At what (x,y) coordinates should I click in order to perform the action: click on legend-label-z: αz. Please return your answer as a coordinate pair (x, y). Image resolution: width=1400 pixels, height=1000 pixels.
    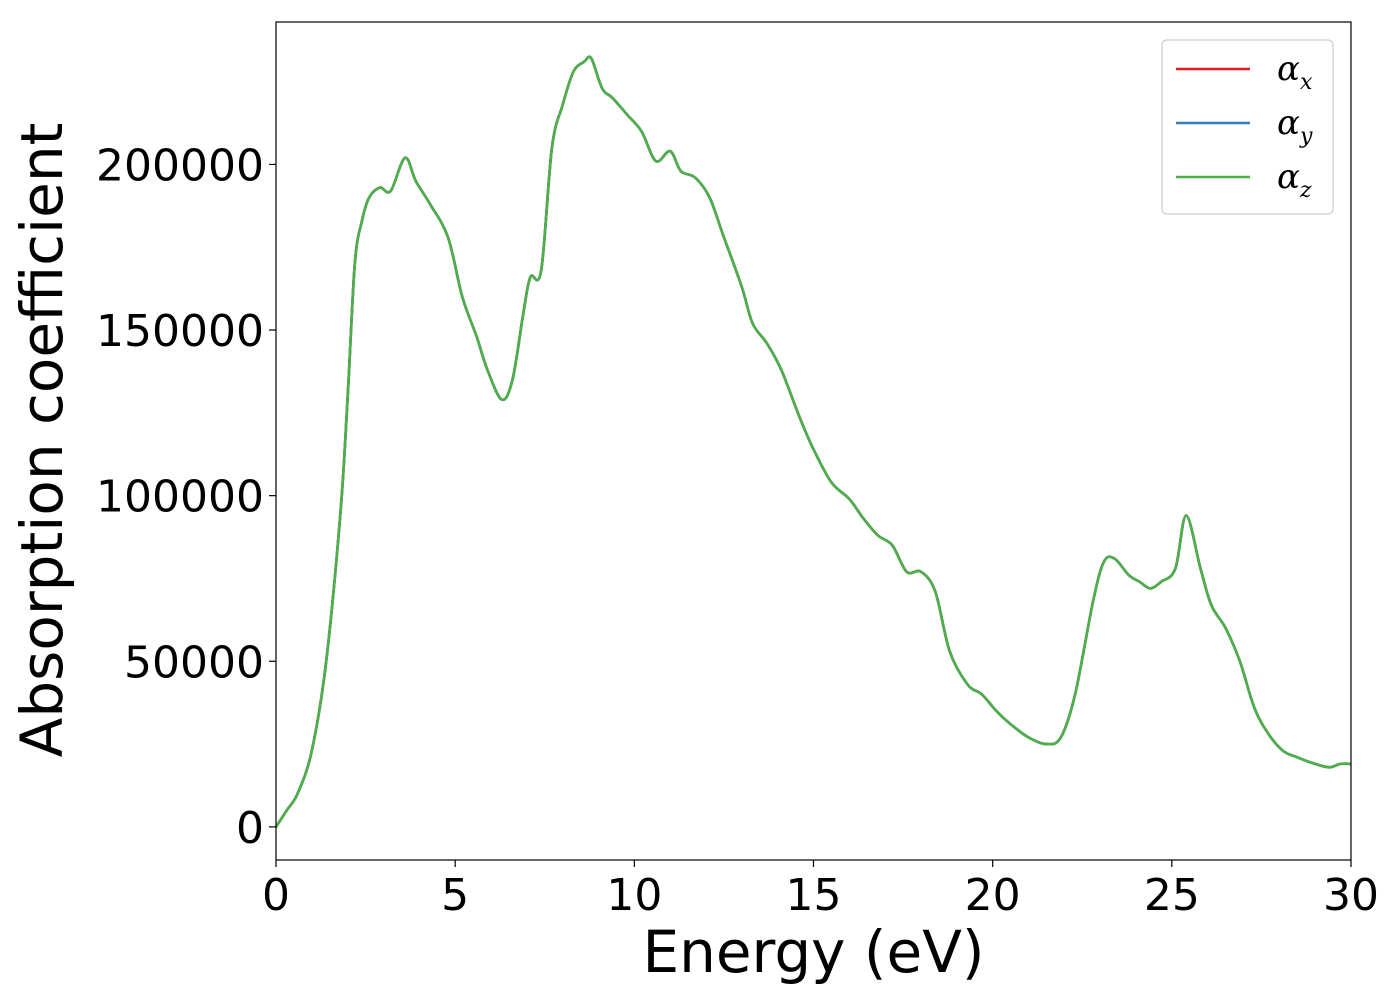
    Looking at the image, I should click on (1294, 180).